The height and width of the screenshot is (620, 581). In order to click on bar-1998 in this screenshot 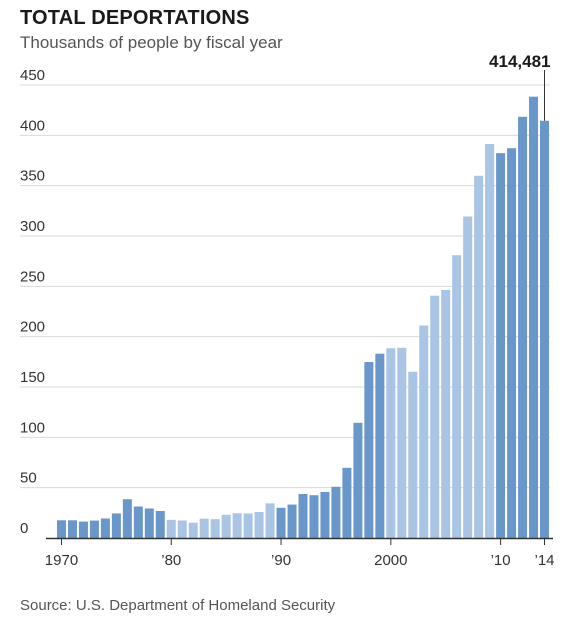, I will do `click(369, 450)`.